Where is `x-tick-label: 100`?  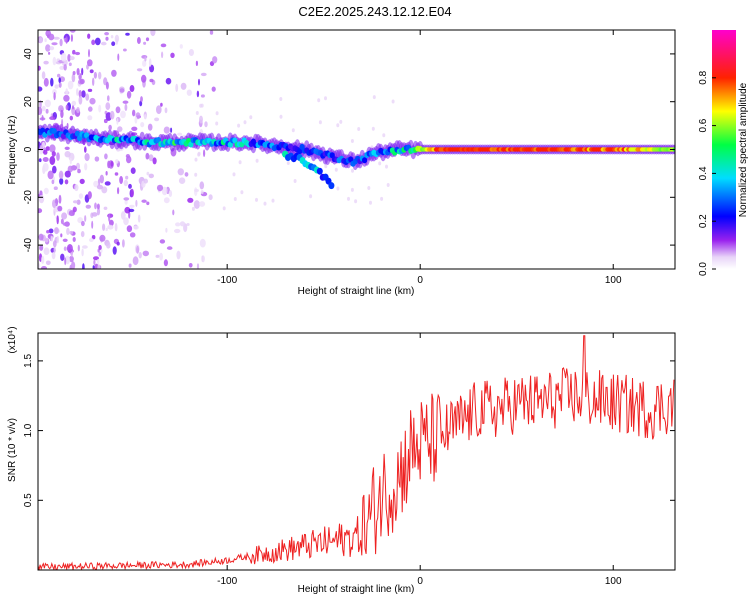 x-tick-label: 100 is located at coordinates (613, 280).